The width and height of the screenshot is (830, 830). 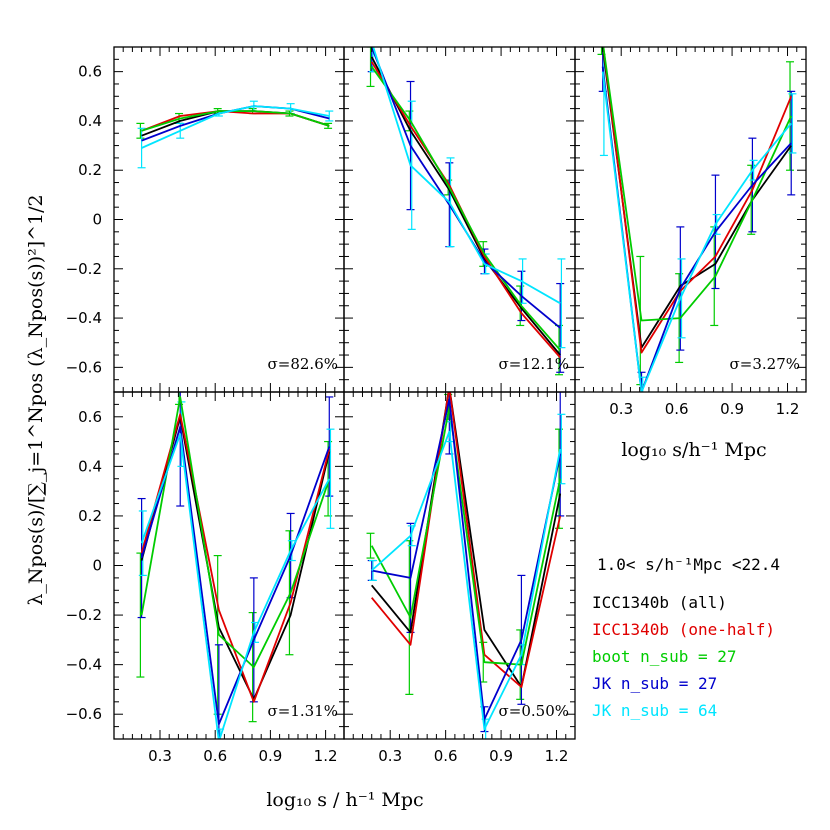 I want to click on panel-3: 0.3 0.6 0.9 1.2 σ=3.27%, so click(x=690, y=232).